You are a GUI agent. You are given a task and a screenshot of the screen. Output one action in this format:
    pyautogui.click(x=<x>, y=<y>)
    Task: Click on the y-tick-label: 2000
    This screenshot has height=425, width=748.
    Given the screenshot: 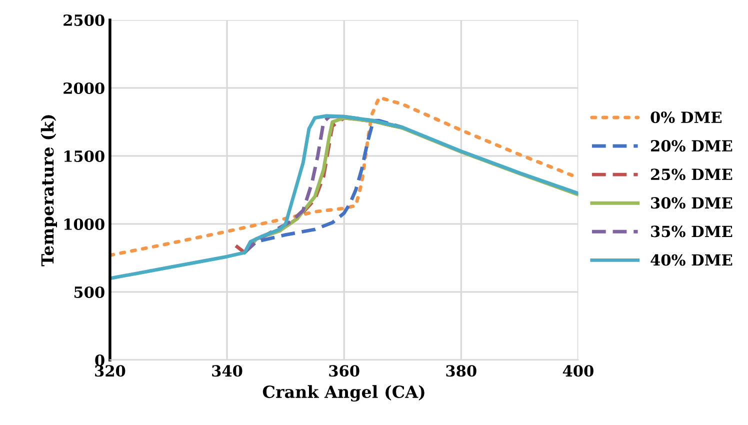 What is the action you would take?
    pyautogui.click(x=84, y=88)
    